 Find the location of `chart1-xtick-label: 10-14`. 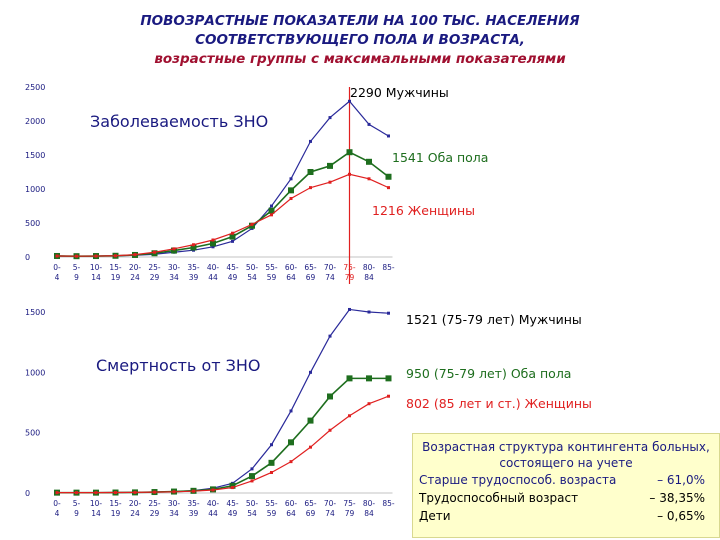

chart1-xtick-label: 10-14 is located at coordinates (96, 272).